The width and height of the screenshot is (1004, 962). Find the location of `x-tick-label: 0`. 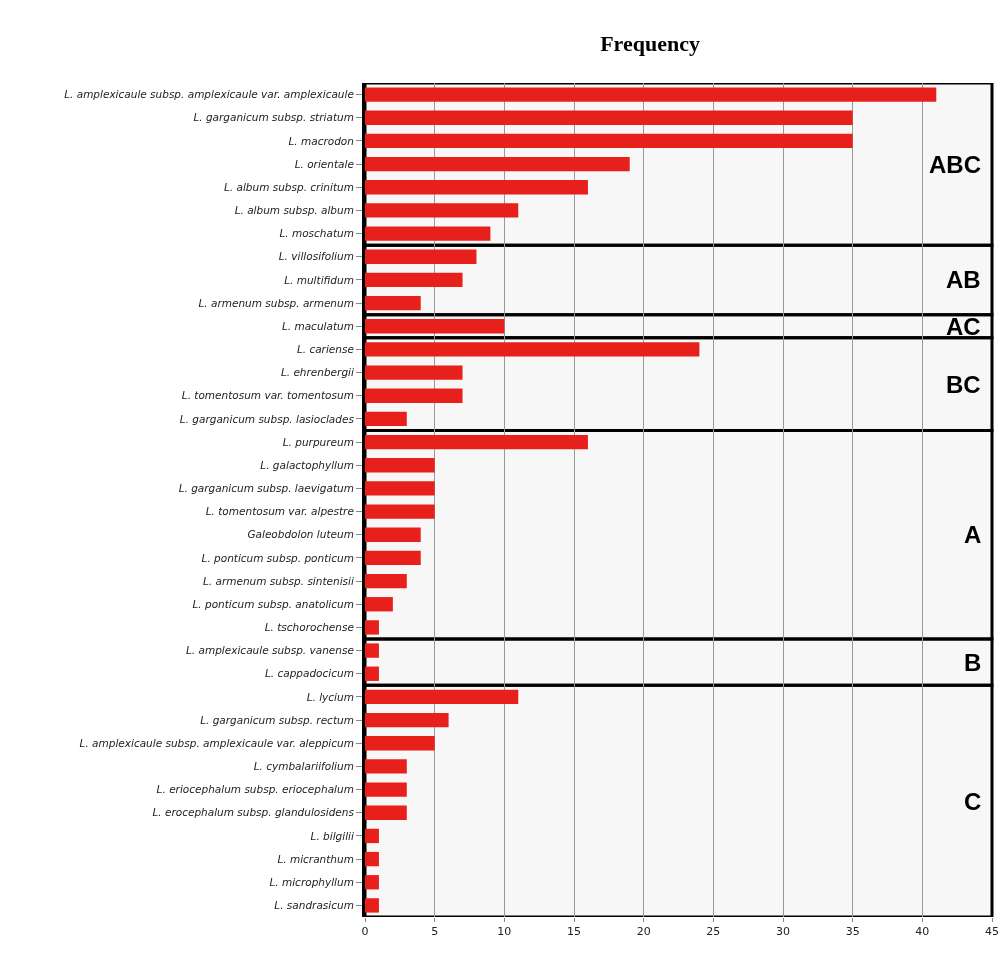

x-tick-label: 0 is located at coordinates (365, 932).